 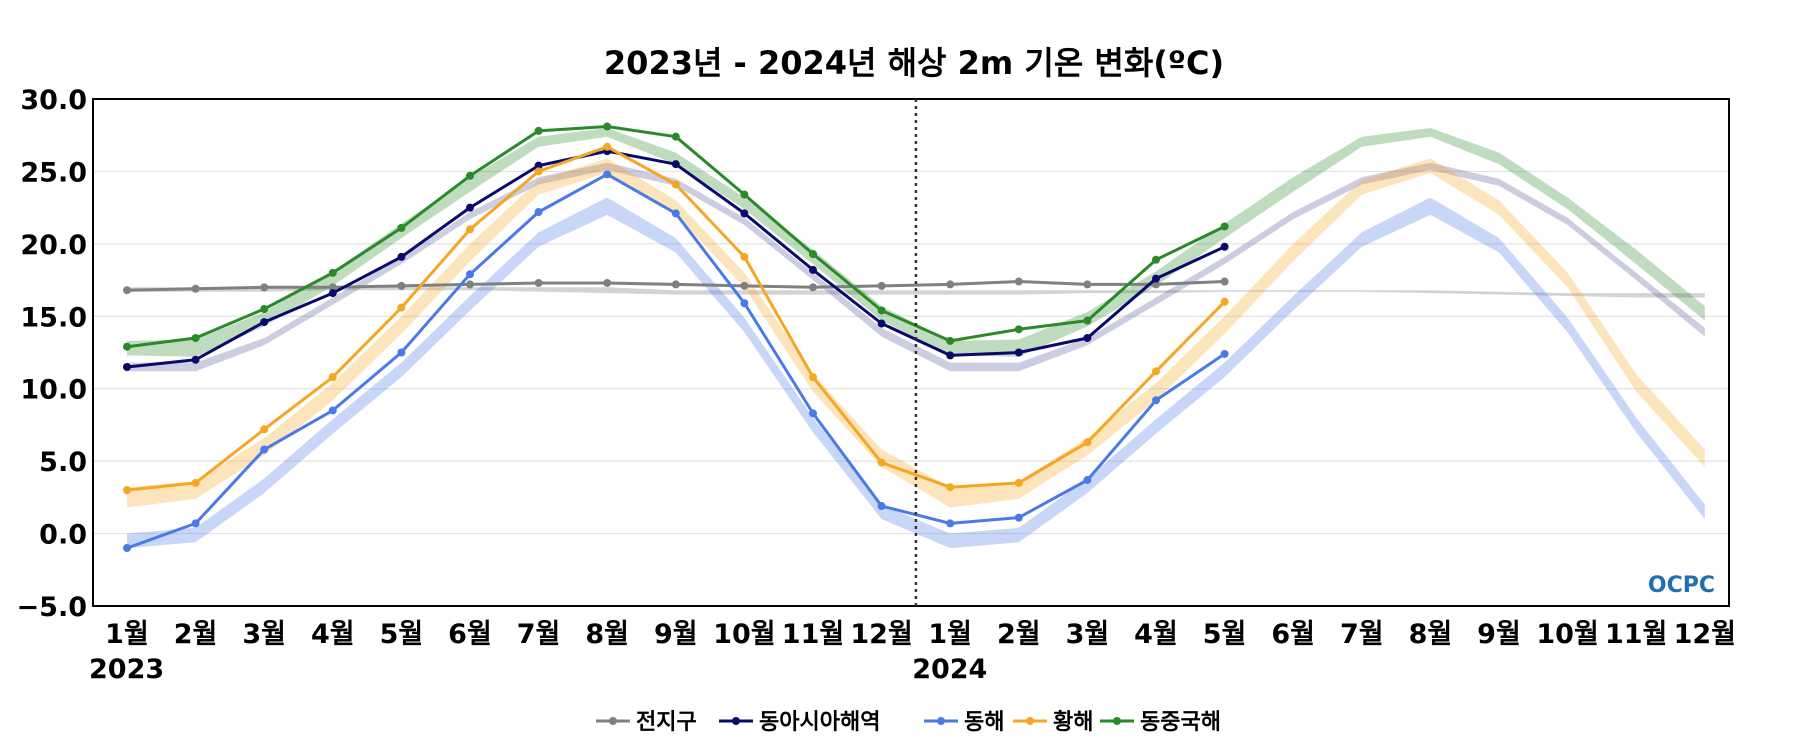 I want to click on x-tick-label: 12월, so click(x=881, y=634).